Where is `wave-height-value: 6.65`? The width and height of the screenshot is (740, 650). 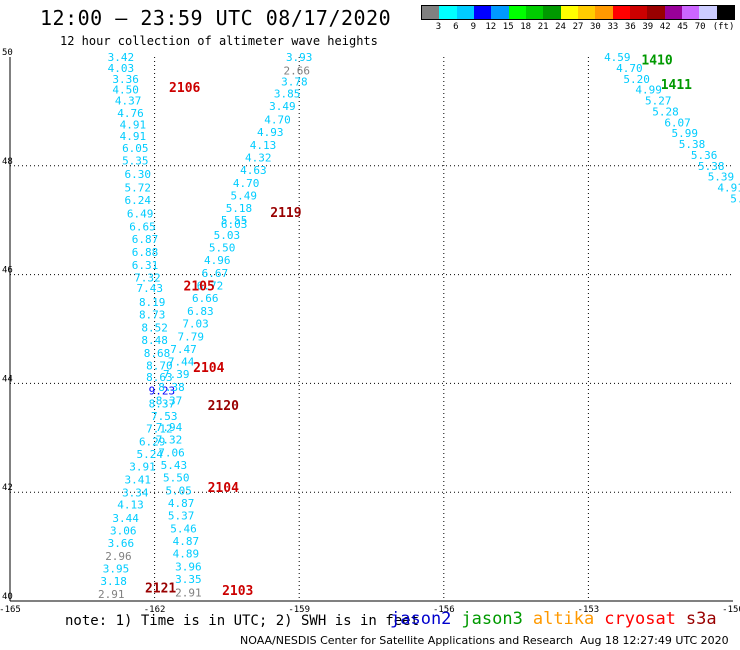 wave-height-value: 6.65 is located at coordinates (142, 227).